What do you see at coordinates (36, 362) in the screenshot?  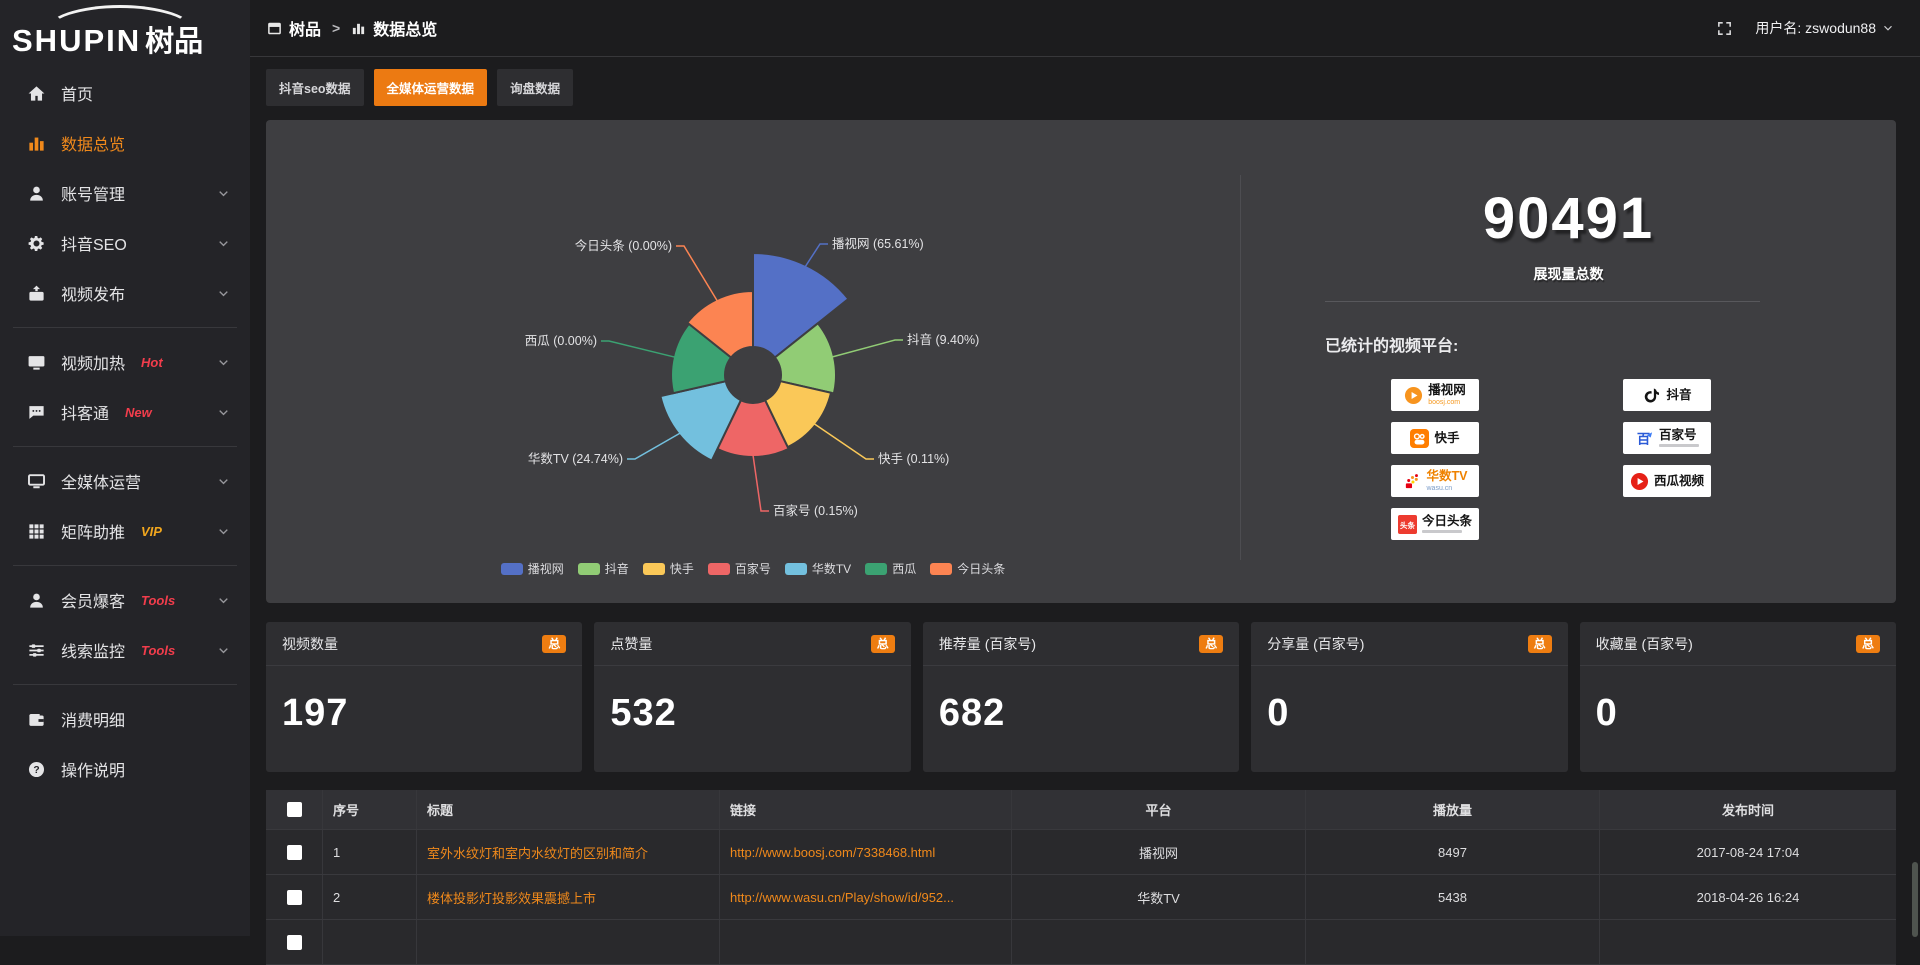 I see `monitor-play-icon` at bounding box center [36, 362].